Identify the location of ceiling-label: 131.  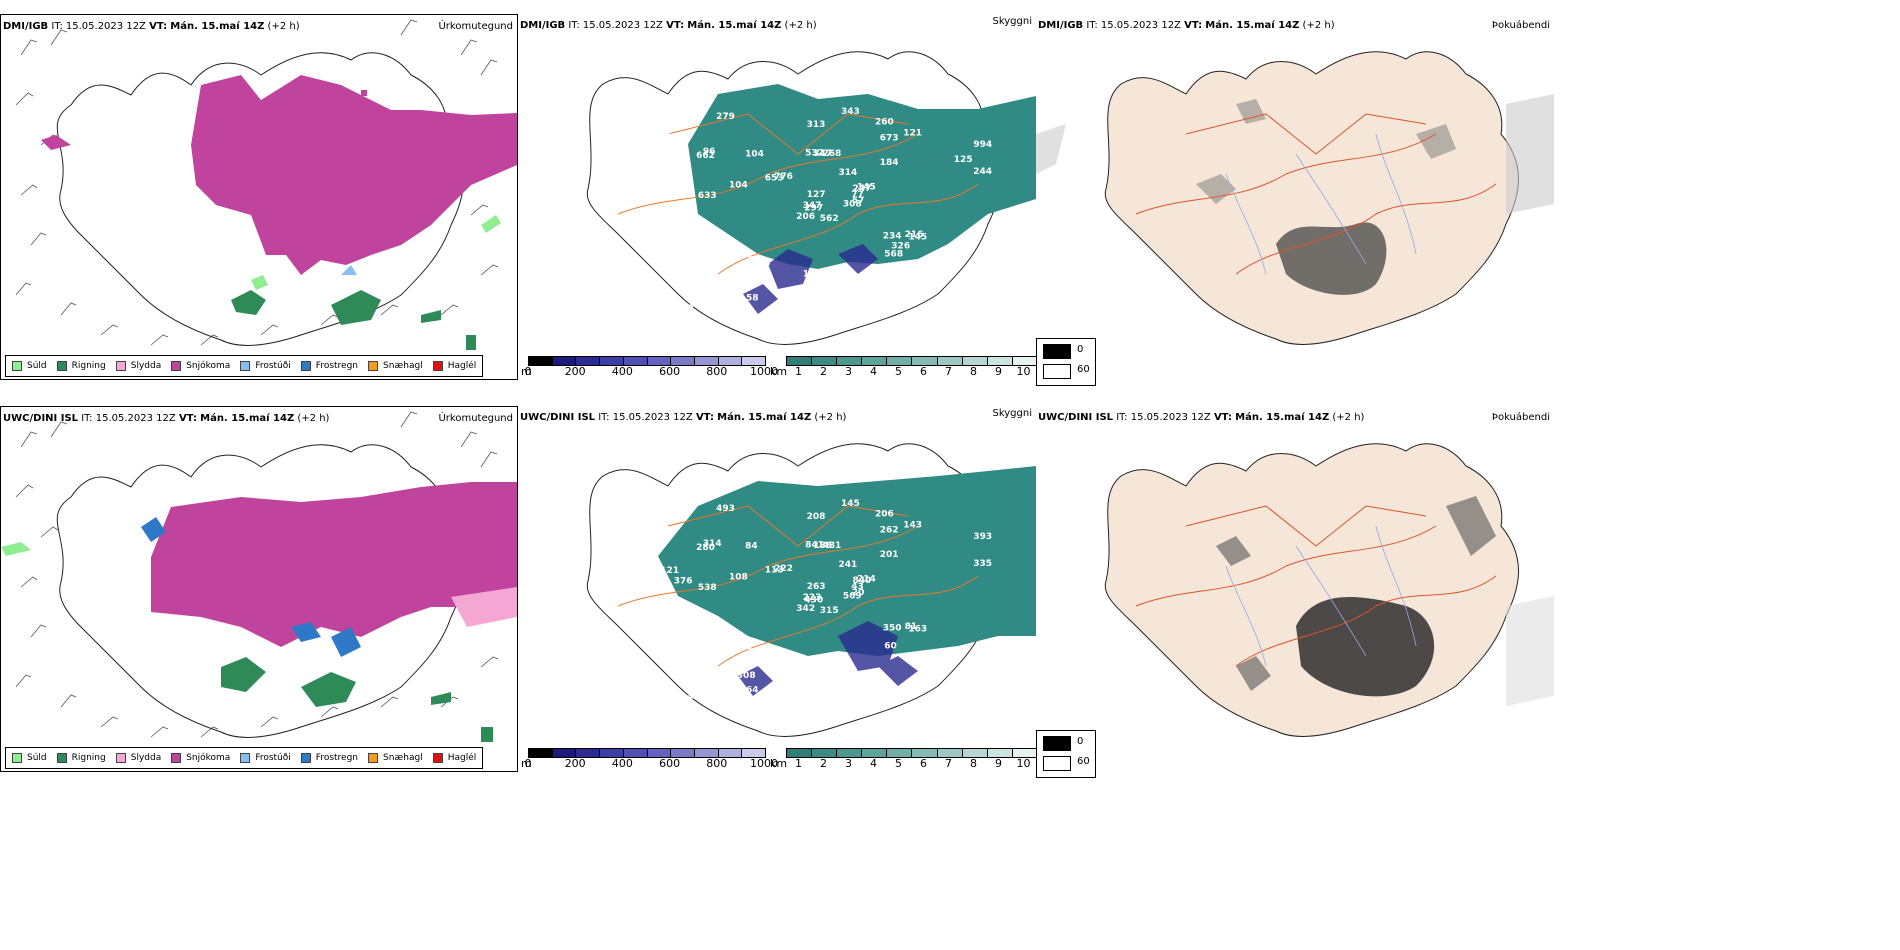
(683, 190).